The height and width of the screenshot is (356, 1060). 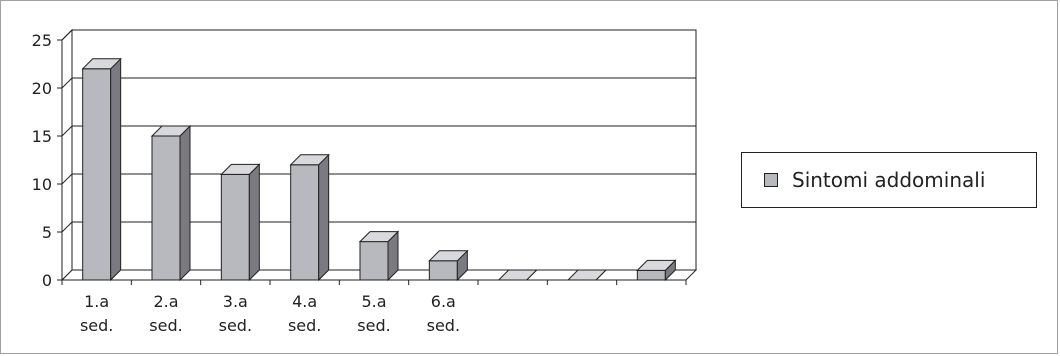 I want to click on x-tick-label: 5.a, so click(x=373, y=301).